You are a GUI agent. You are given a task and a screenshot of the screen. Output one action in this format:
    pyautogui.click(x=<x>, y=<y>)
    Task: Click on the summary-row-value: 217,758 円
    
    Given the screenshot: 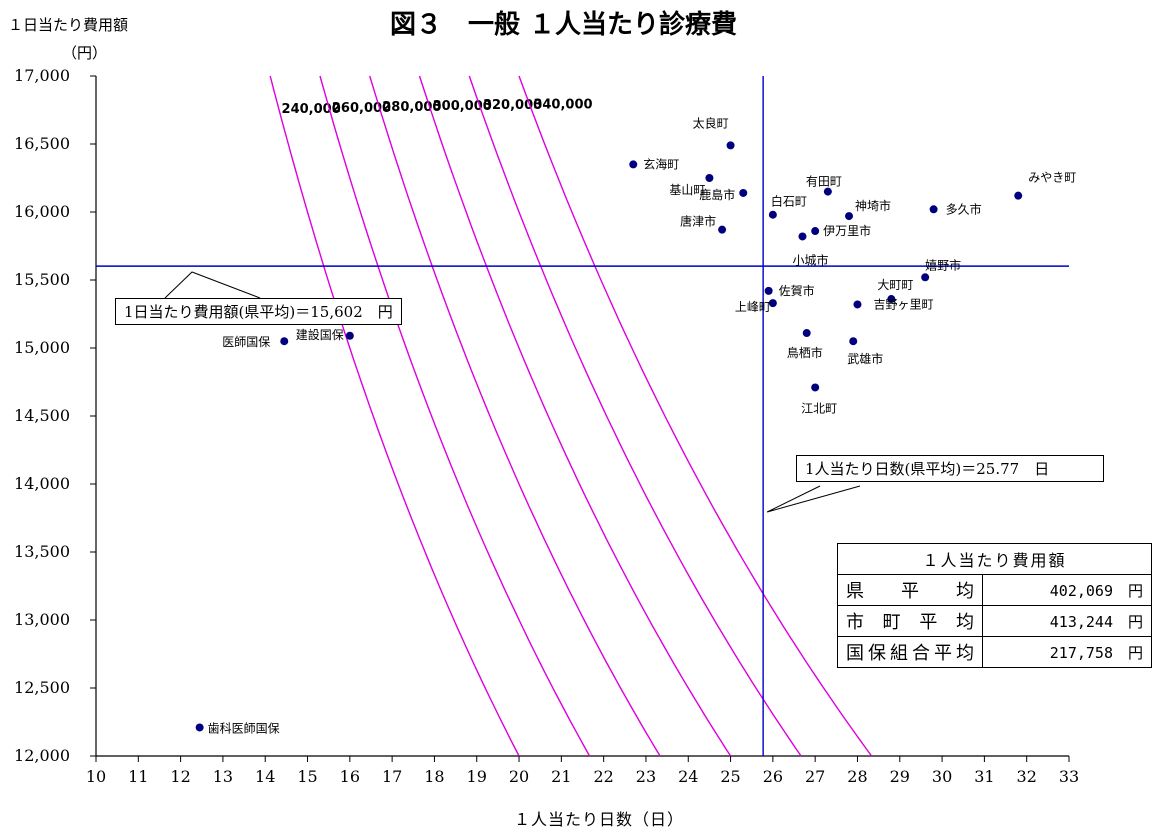 What is the action you would take?
    pyautogui.click(x=1067, y=652)
    